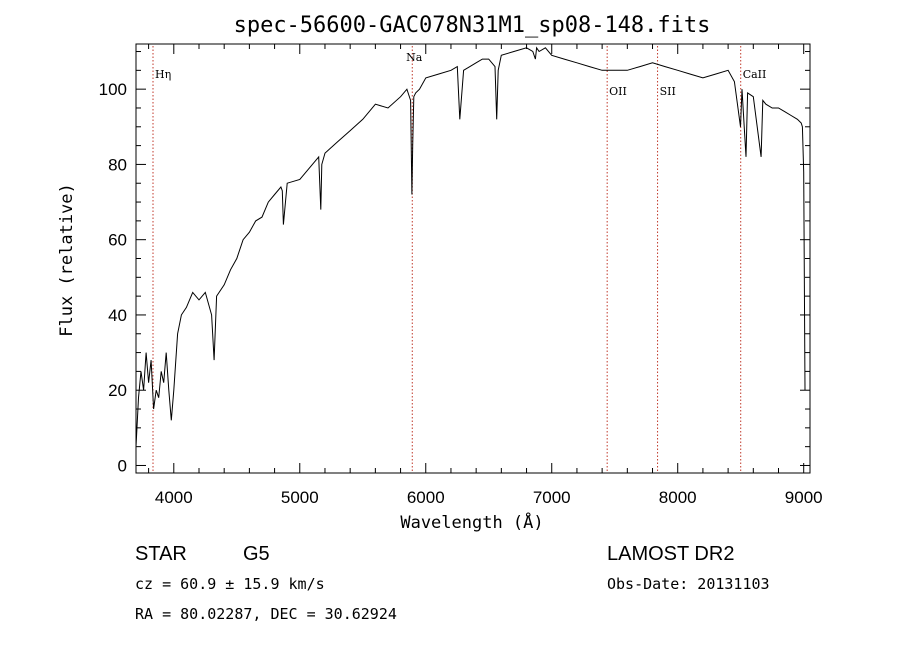  I want to click on marker-label: CaII, so click(755, 74).